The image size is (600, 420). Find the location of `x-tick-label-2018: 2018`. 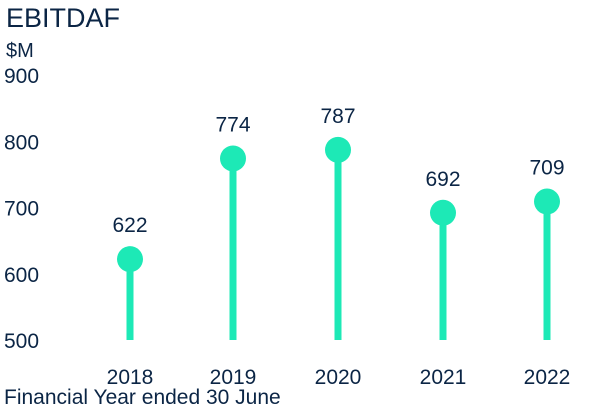

x-tick-label-2018: 2018 is located at coordinates (130, 377).